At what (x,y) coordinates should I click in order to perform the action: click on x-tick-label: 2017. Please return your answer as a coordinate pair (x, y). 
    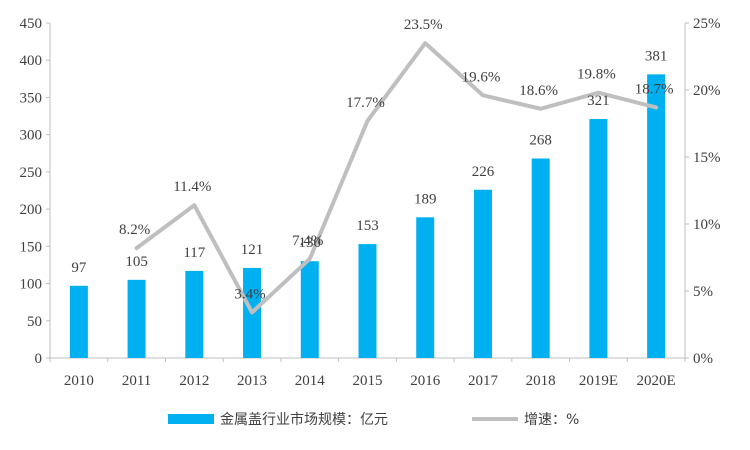
    Looking at the image, I should click on (483, 381).